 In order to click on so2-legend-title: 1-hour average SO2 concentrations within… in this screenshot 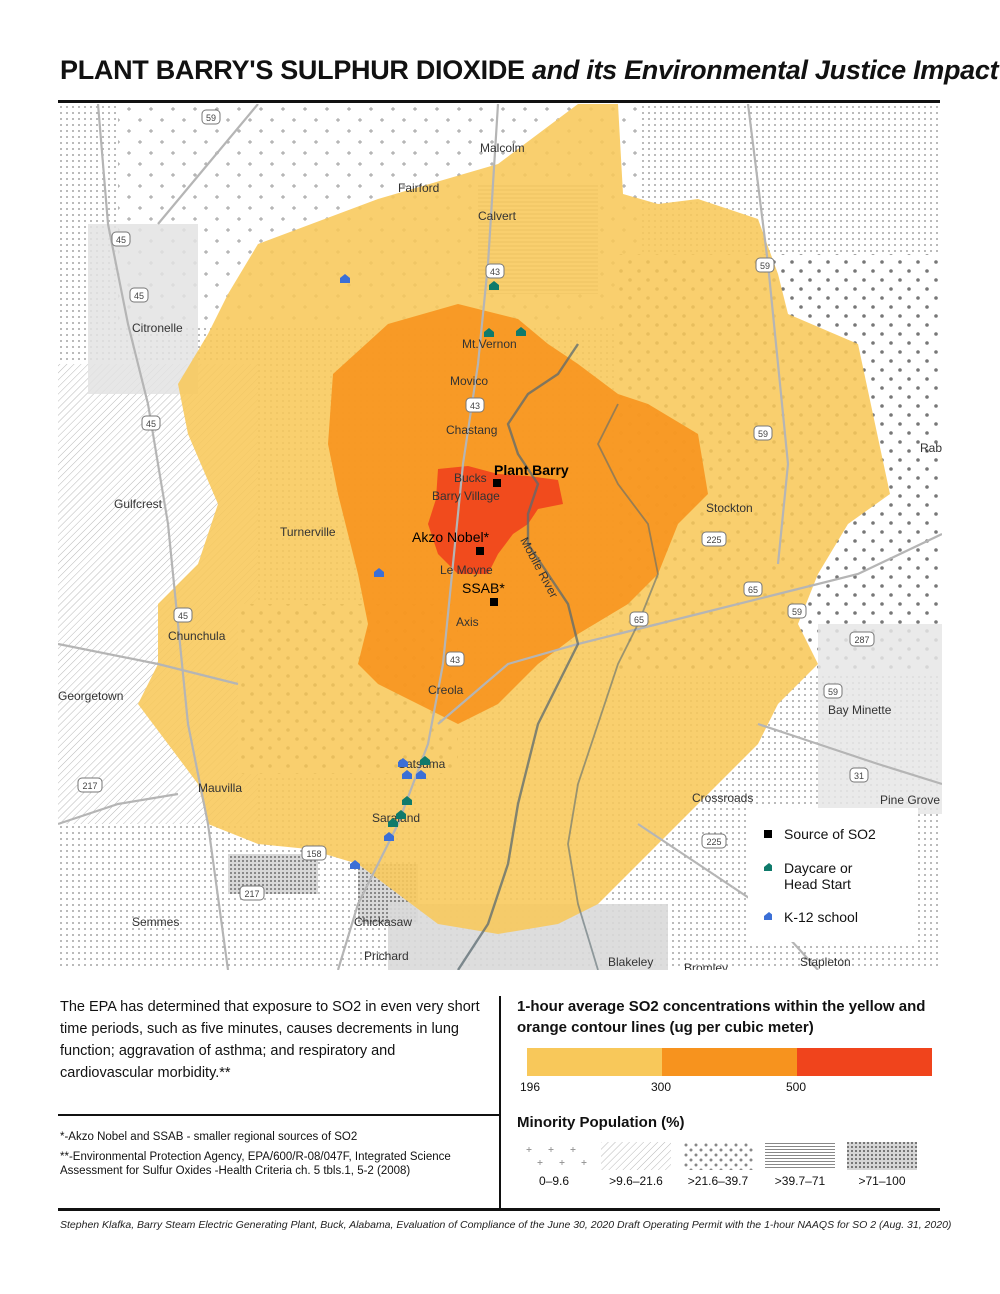, I will do `click(721, 1017)`.